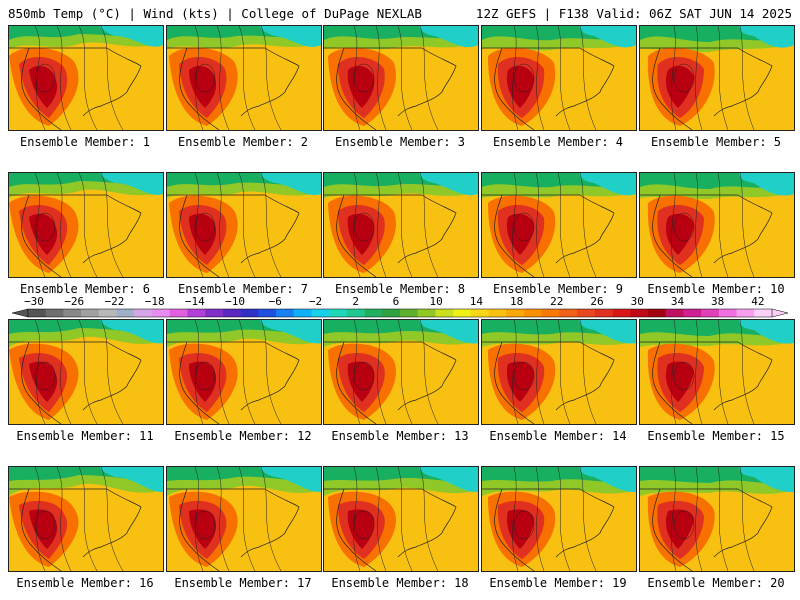  Describe the element at coordinates (85, 436) in the screenshot. I see `ensemble-member-label: Ensemble Member: 11` at that location.